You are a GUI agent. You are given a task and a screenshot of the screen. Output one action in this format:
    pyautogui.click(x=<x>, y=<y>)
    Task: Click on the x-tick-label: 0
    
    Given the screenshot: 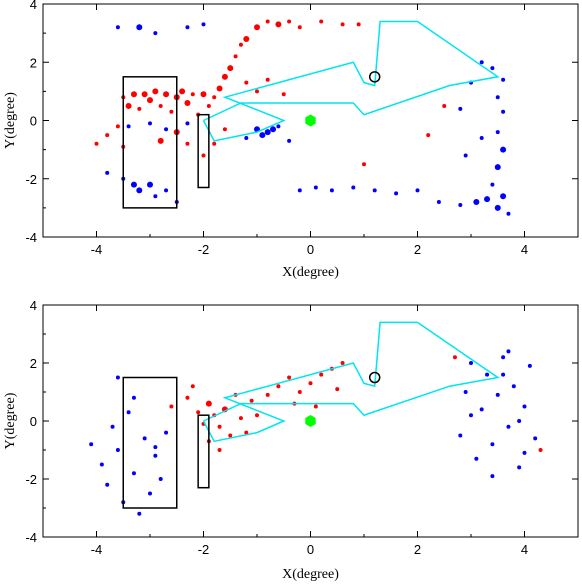 What is the action you would take?
    pyautogui.click(x=310, y=549)
    